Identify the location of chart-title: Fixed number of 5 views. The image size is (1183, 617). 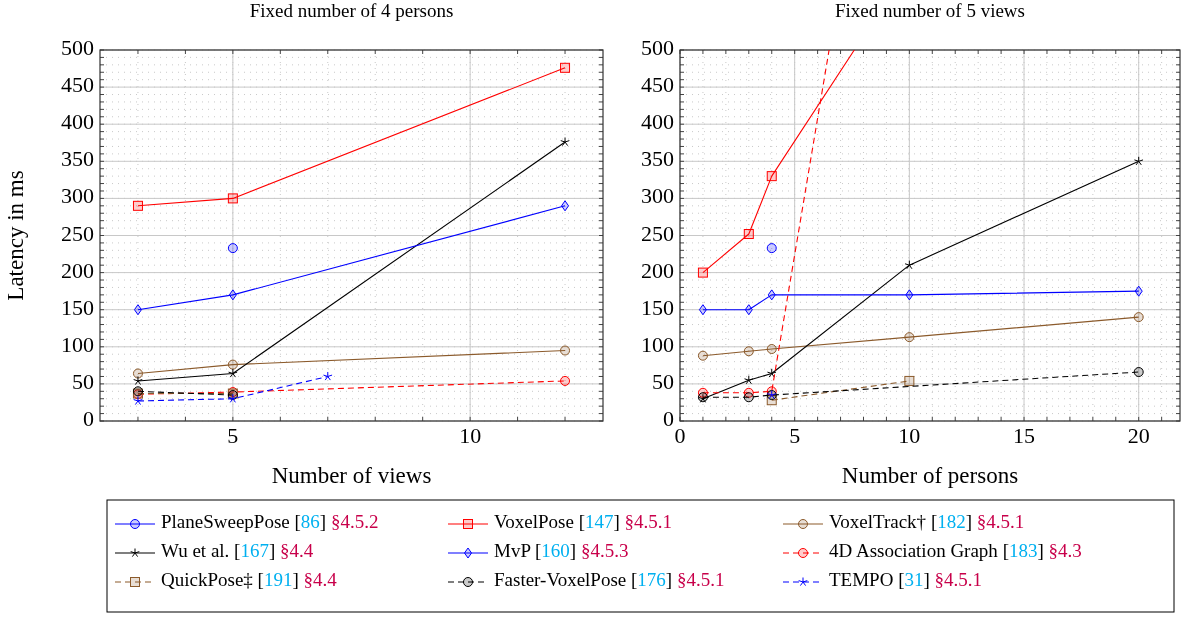
(930, 10).